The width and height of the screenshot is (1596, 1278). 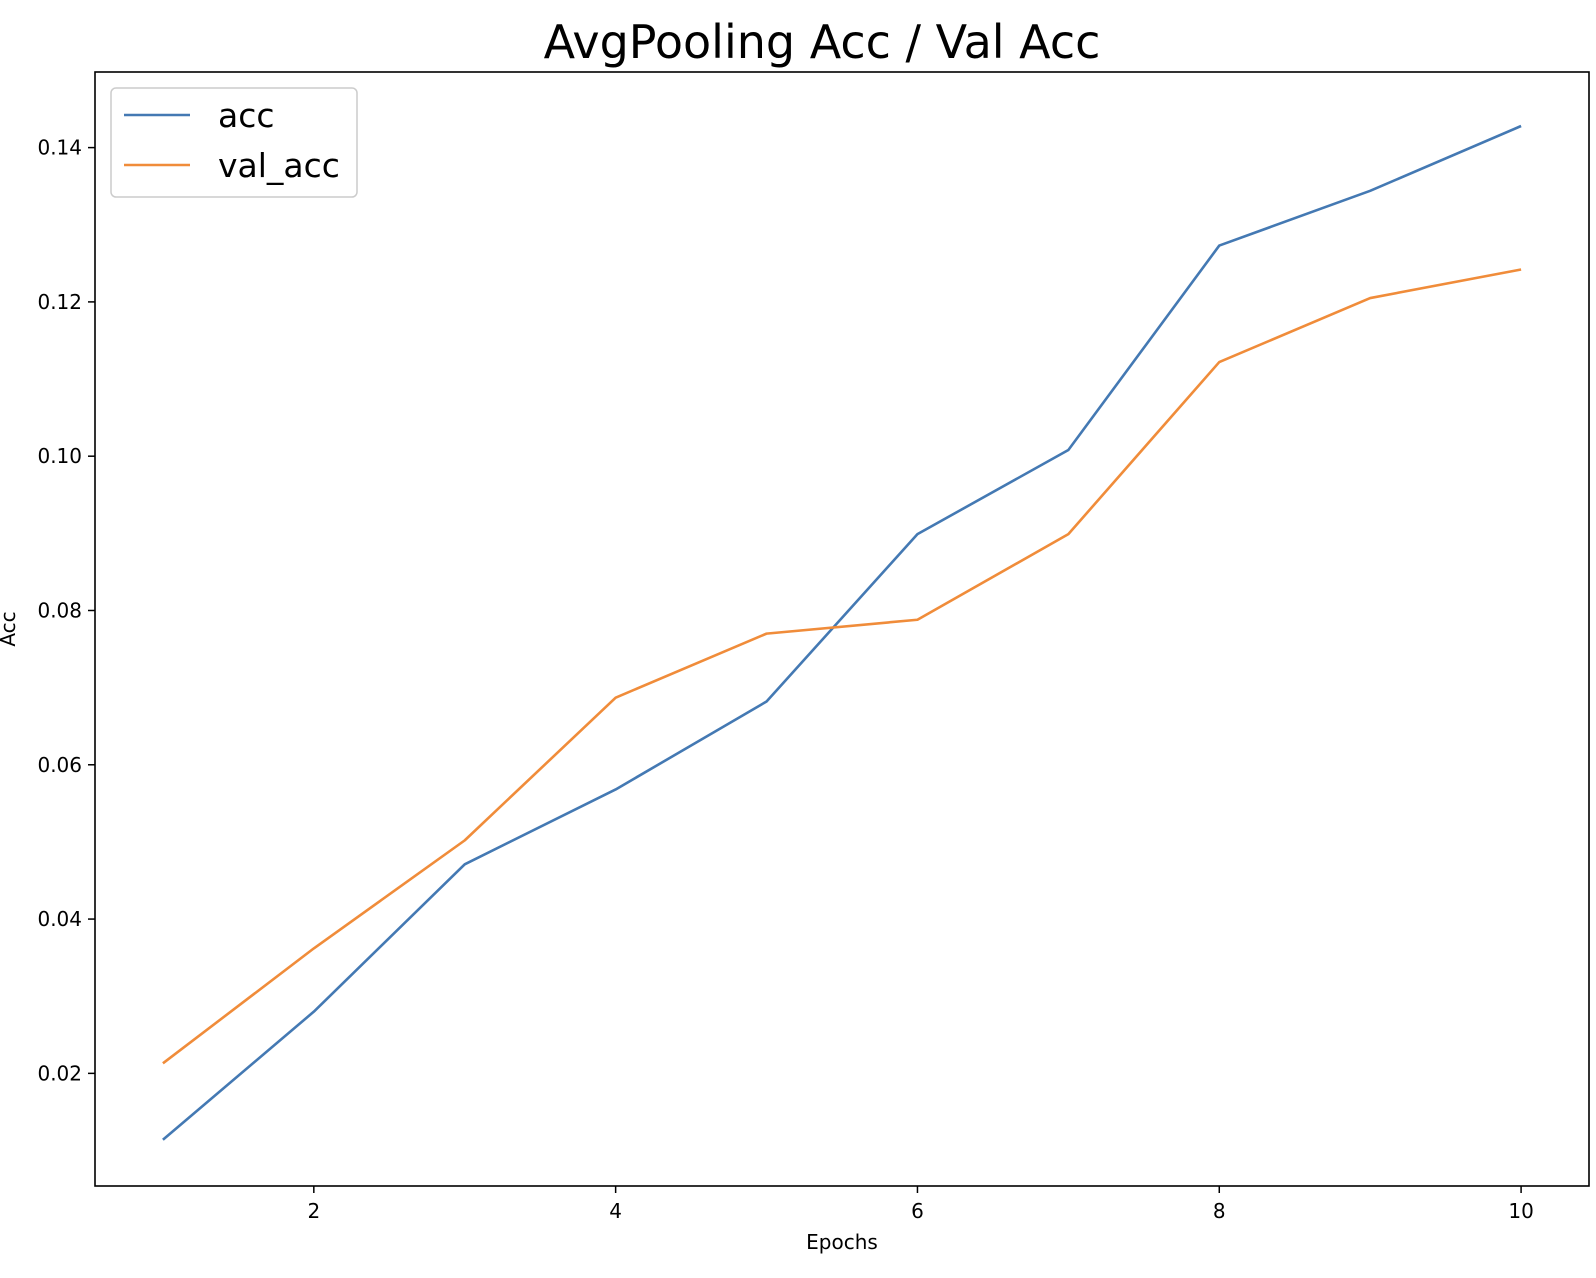 What do you see at coordinates (234, 142) in the screenshot?
I see `legend: acc val_acc` at bounding box center [234, 142].